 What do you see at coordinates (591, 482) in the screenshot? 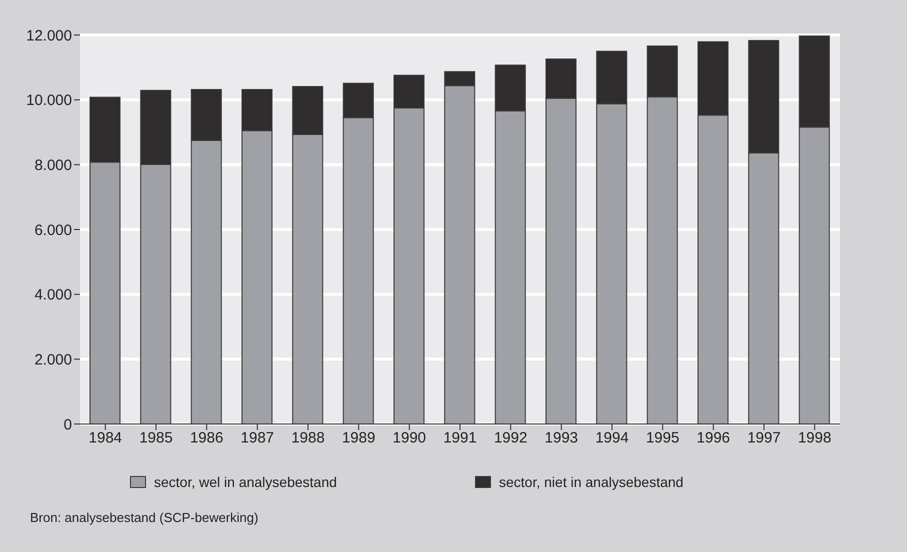
I see `legend-label: sector, niet in analysebestand` at bounding box center [591, 482].